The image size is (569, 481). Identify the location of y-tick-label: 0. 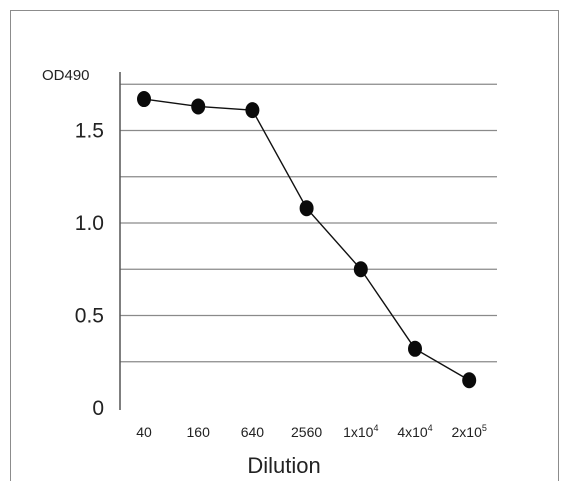
(98, 408).